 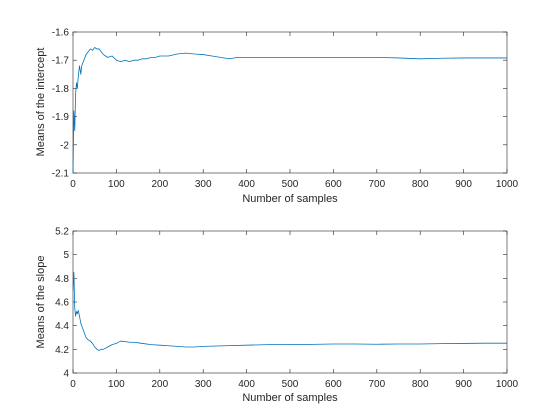 What do you see at coordinates (420, 184) in the screenshot?
I see `intercept-x-tick-label: 800` at bounding box center [420, 184].